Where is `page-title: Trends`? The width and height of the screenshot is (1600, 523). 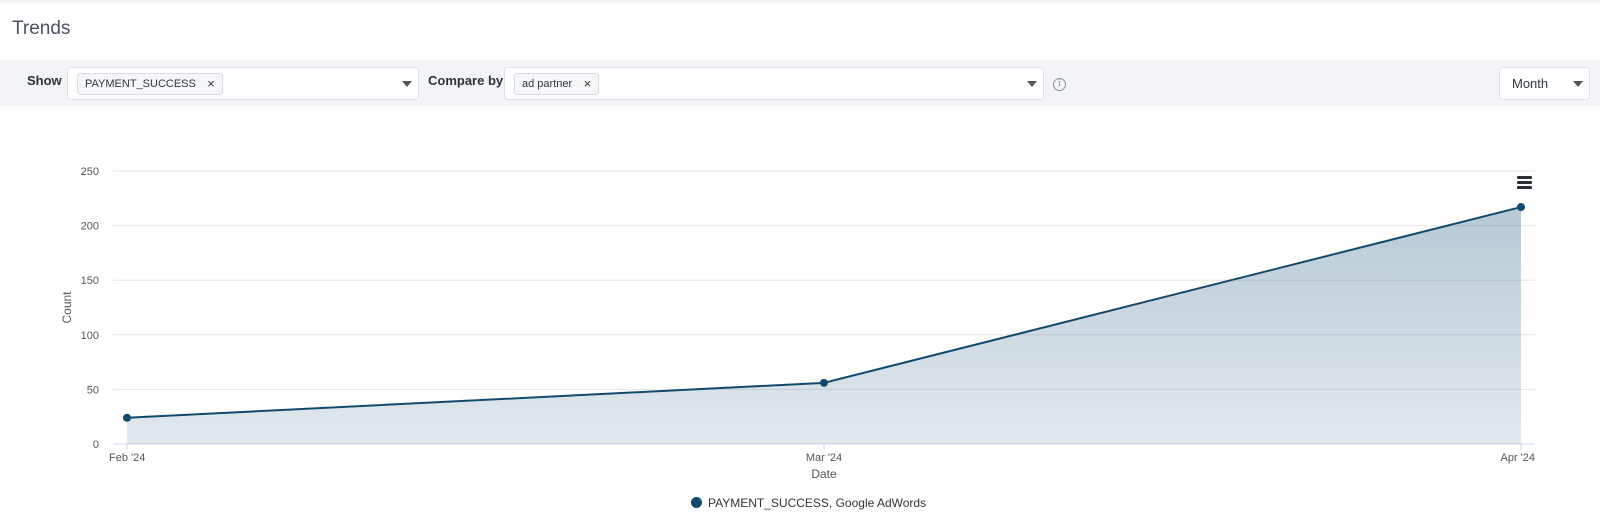
page-title: Trends is located at coordinates (41, 28).